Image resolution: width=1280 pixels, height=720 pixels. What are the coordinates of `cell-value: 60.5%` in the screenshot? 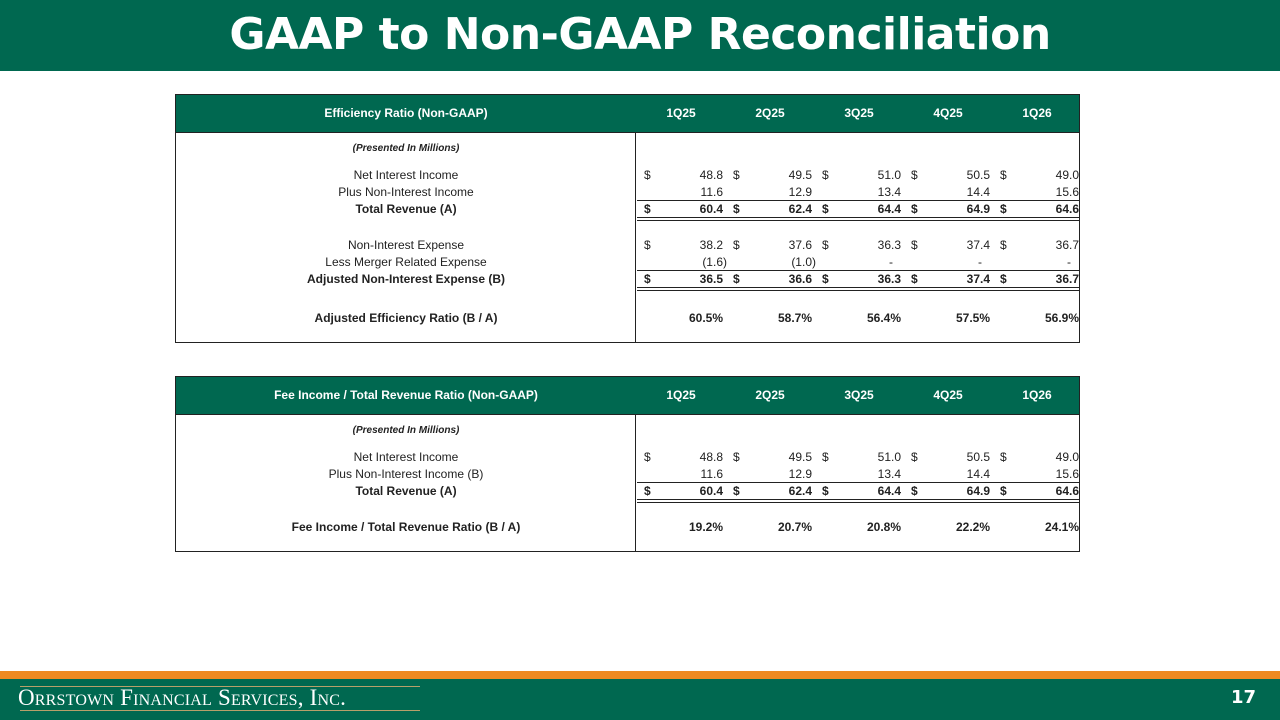 It's located at (705, 318).